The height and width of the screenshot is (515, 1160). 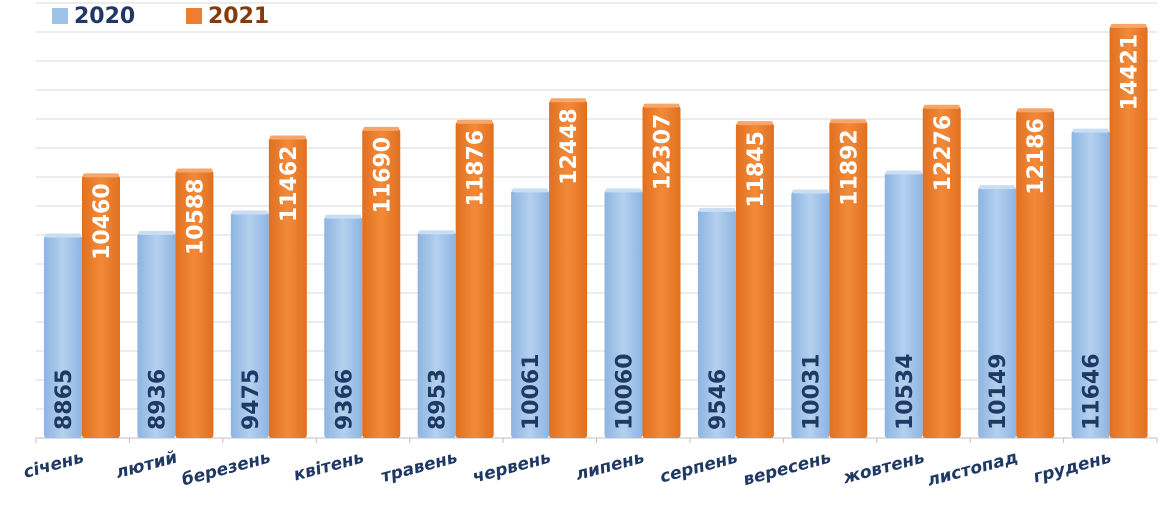 What do you see at coordinates (104, 16) in the screenshot?
I see `legend-label-2020: 2020` at bounding box center [104, 16].